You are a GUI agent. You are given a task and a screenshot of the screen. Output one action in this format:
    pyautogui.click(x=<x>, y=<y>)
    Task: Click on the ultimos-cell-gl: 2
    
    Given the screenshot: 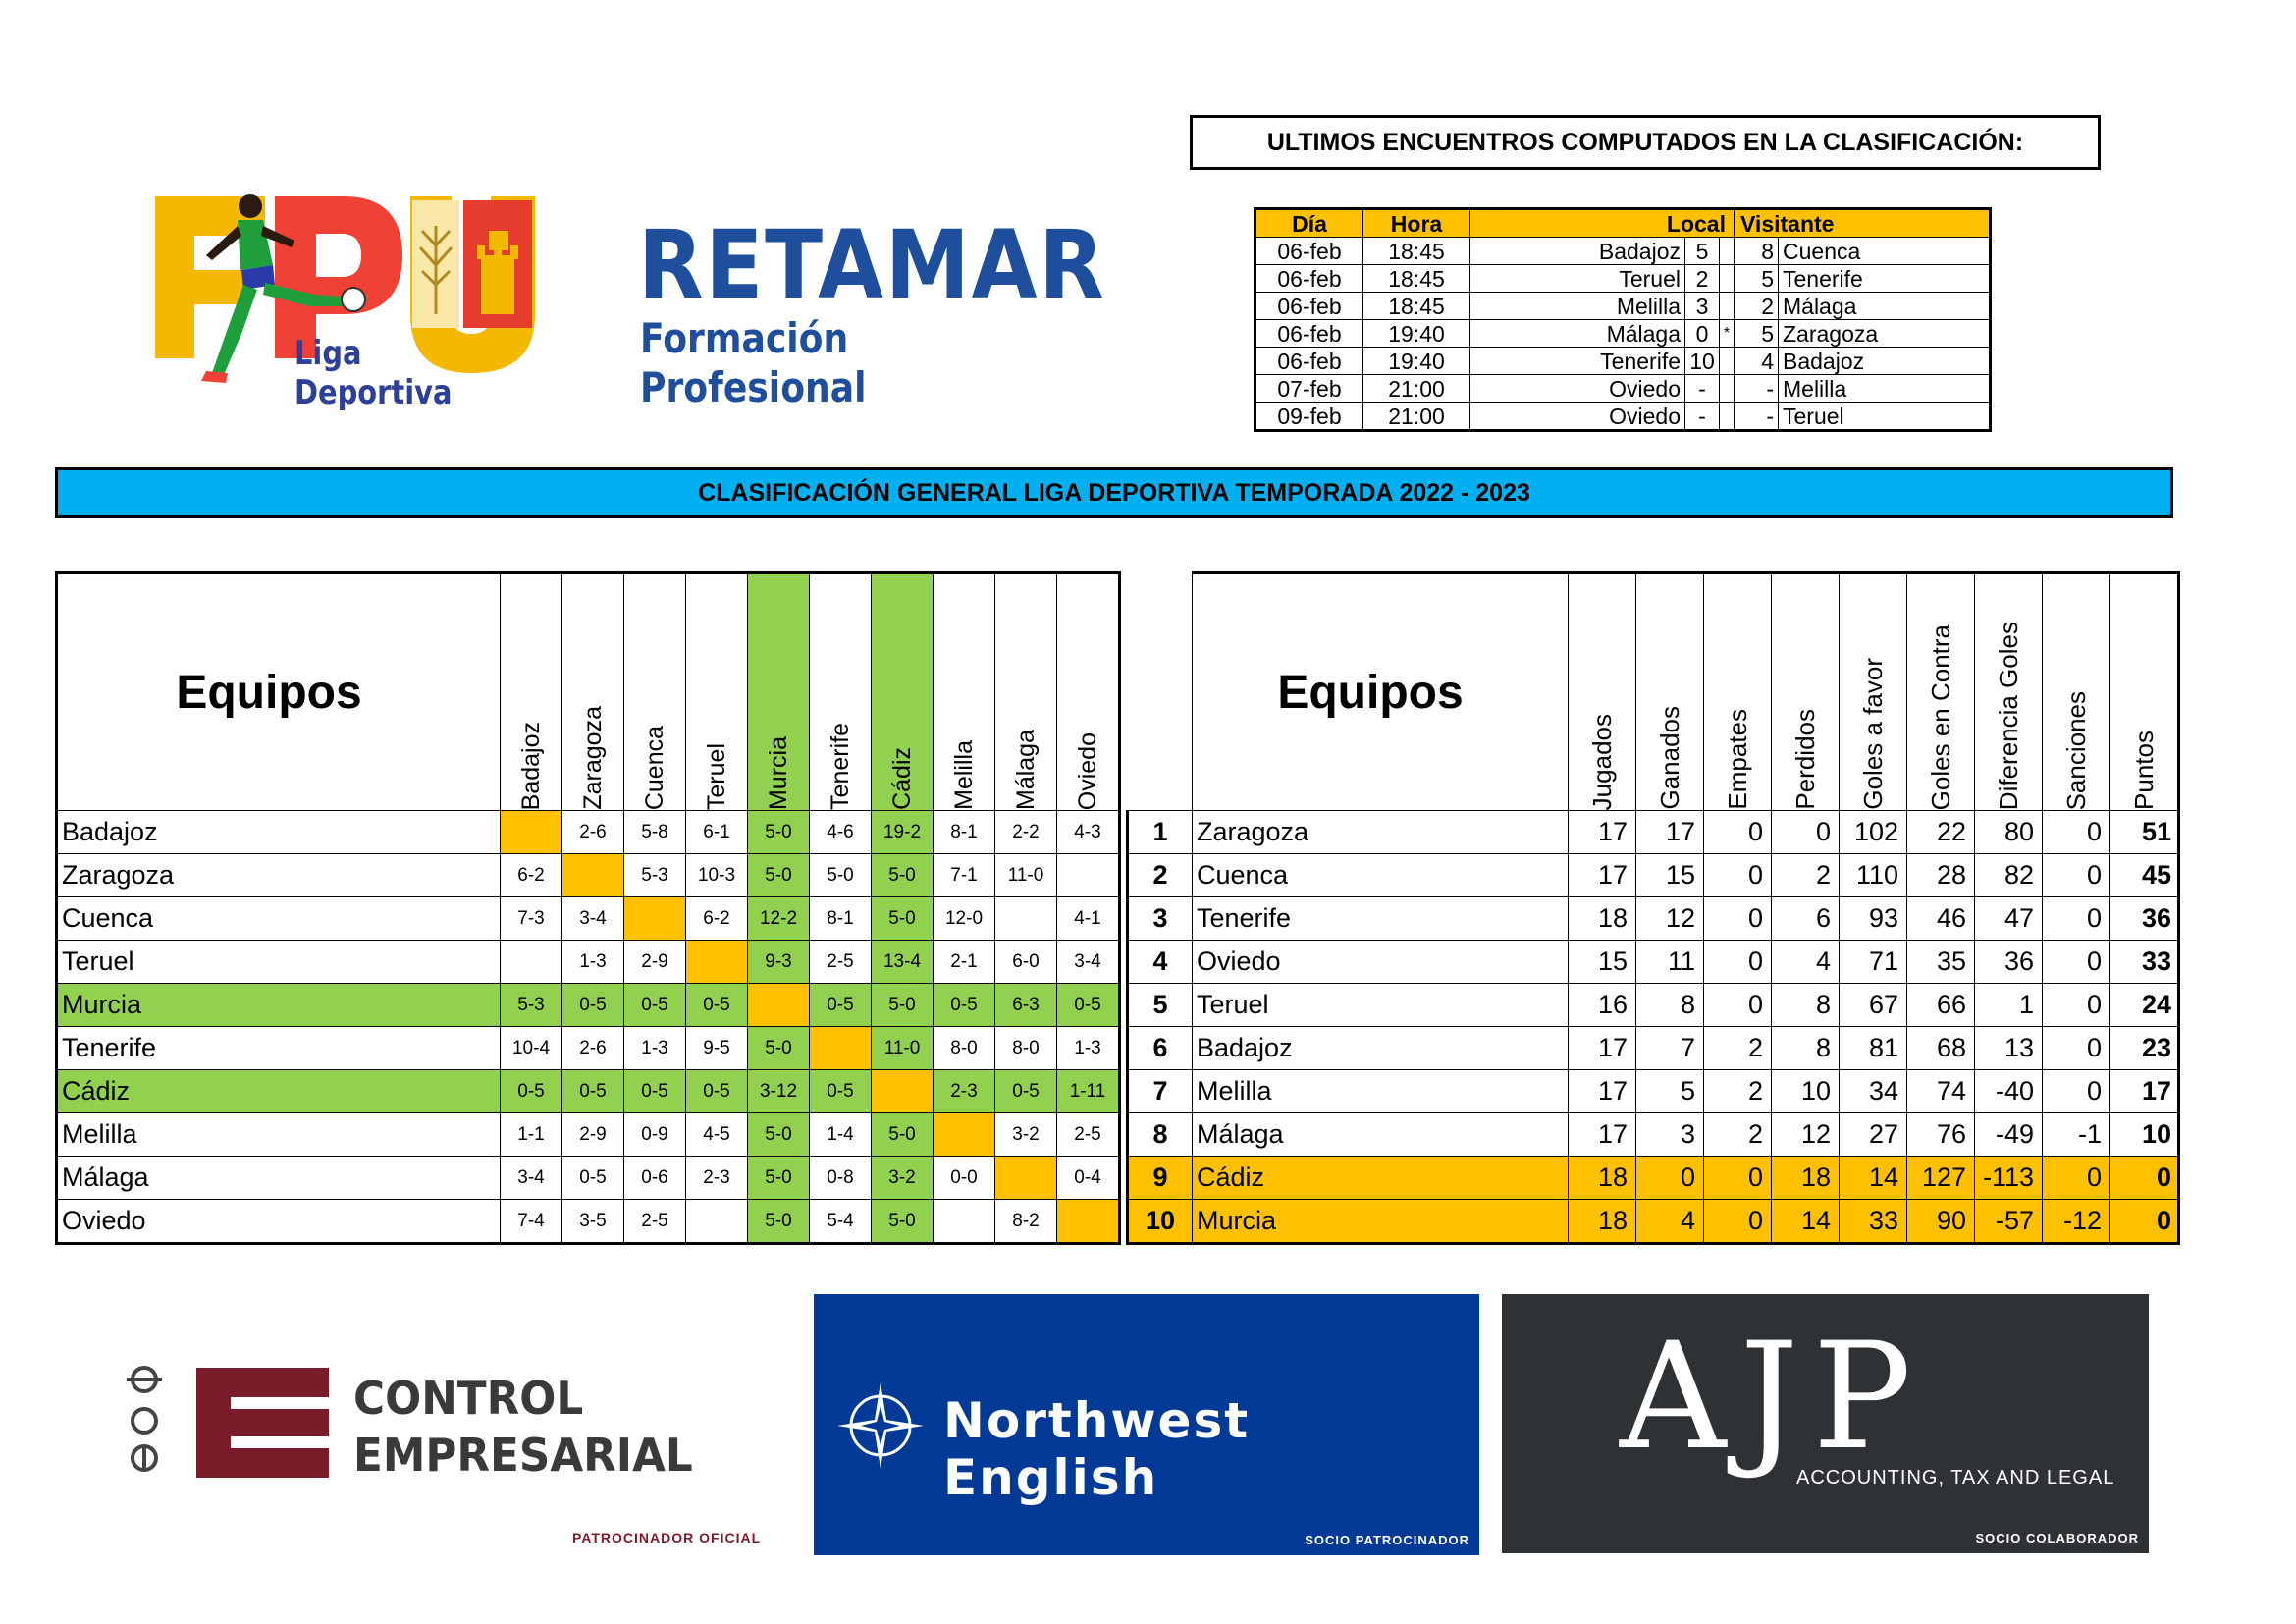 What is the action you would take?
    pyautogui.click(x=1702, y=278)
    